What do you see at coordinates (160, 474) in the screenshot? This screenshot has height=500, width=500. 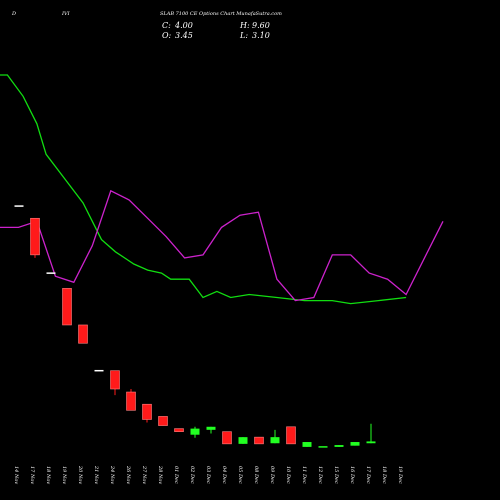 I see `x-tick-label: 28 Nov` at bounding box center [160, 474].